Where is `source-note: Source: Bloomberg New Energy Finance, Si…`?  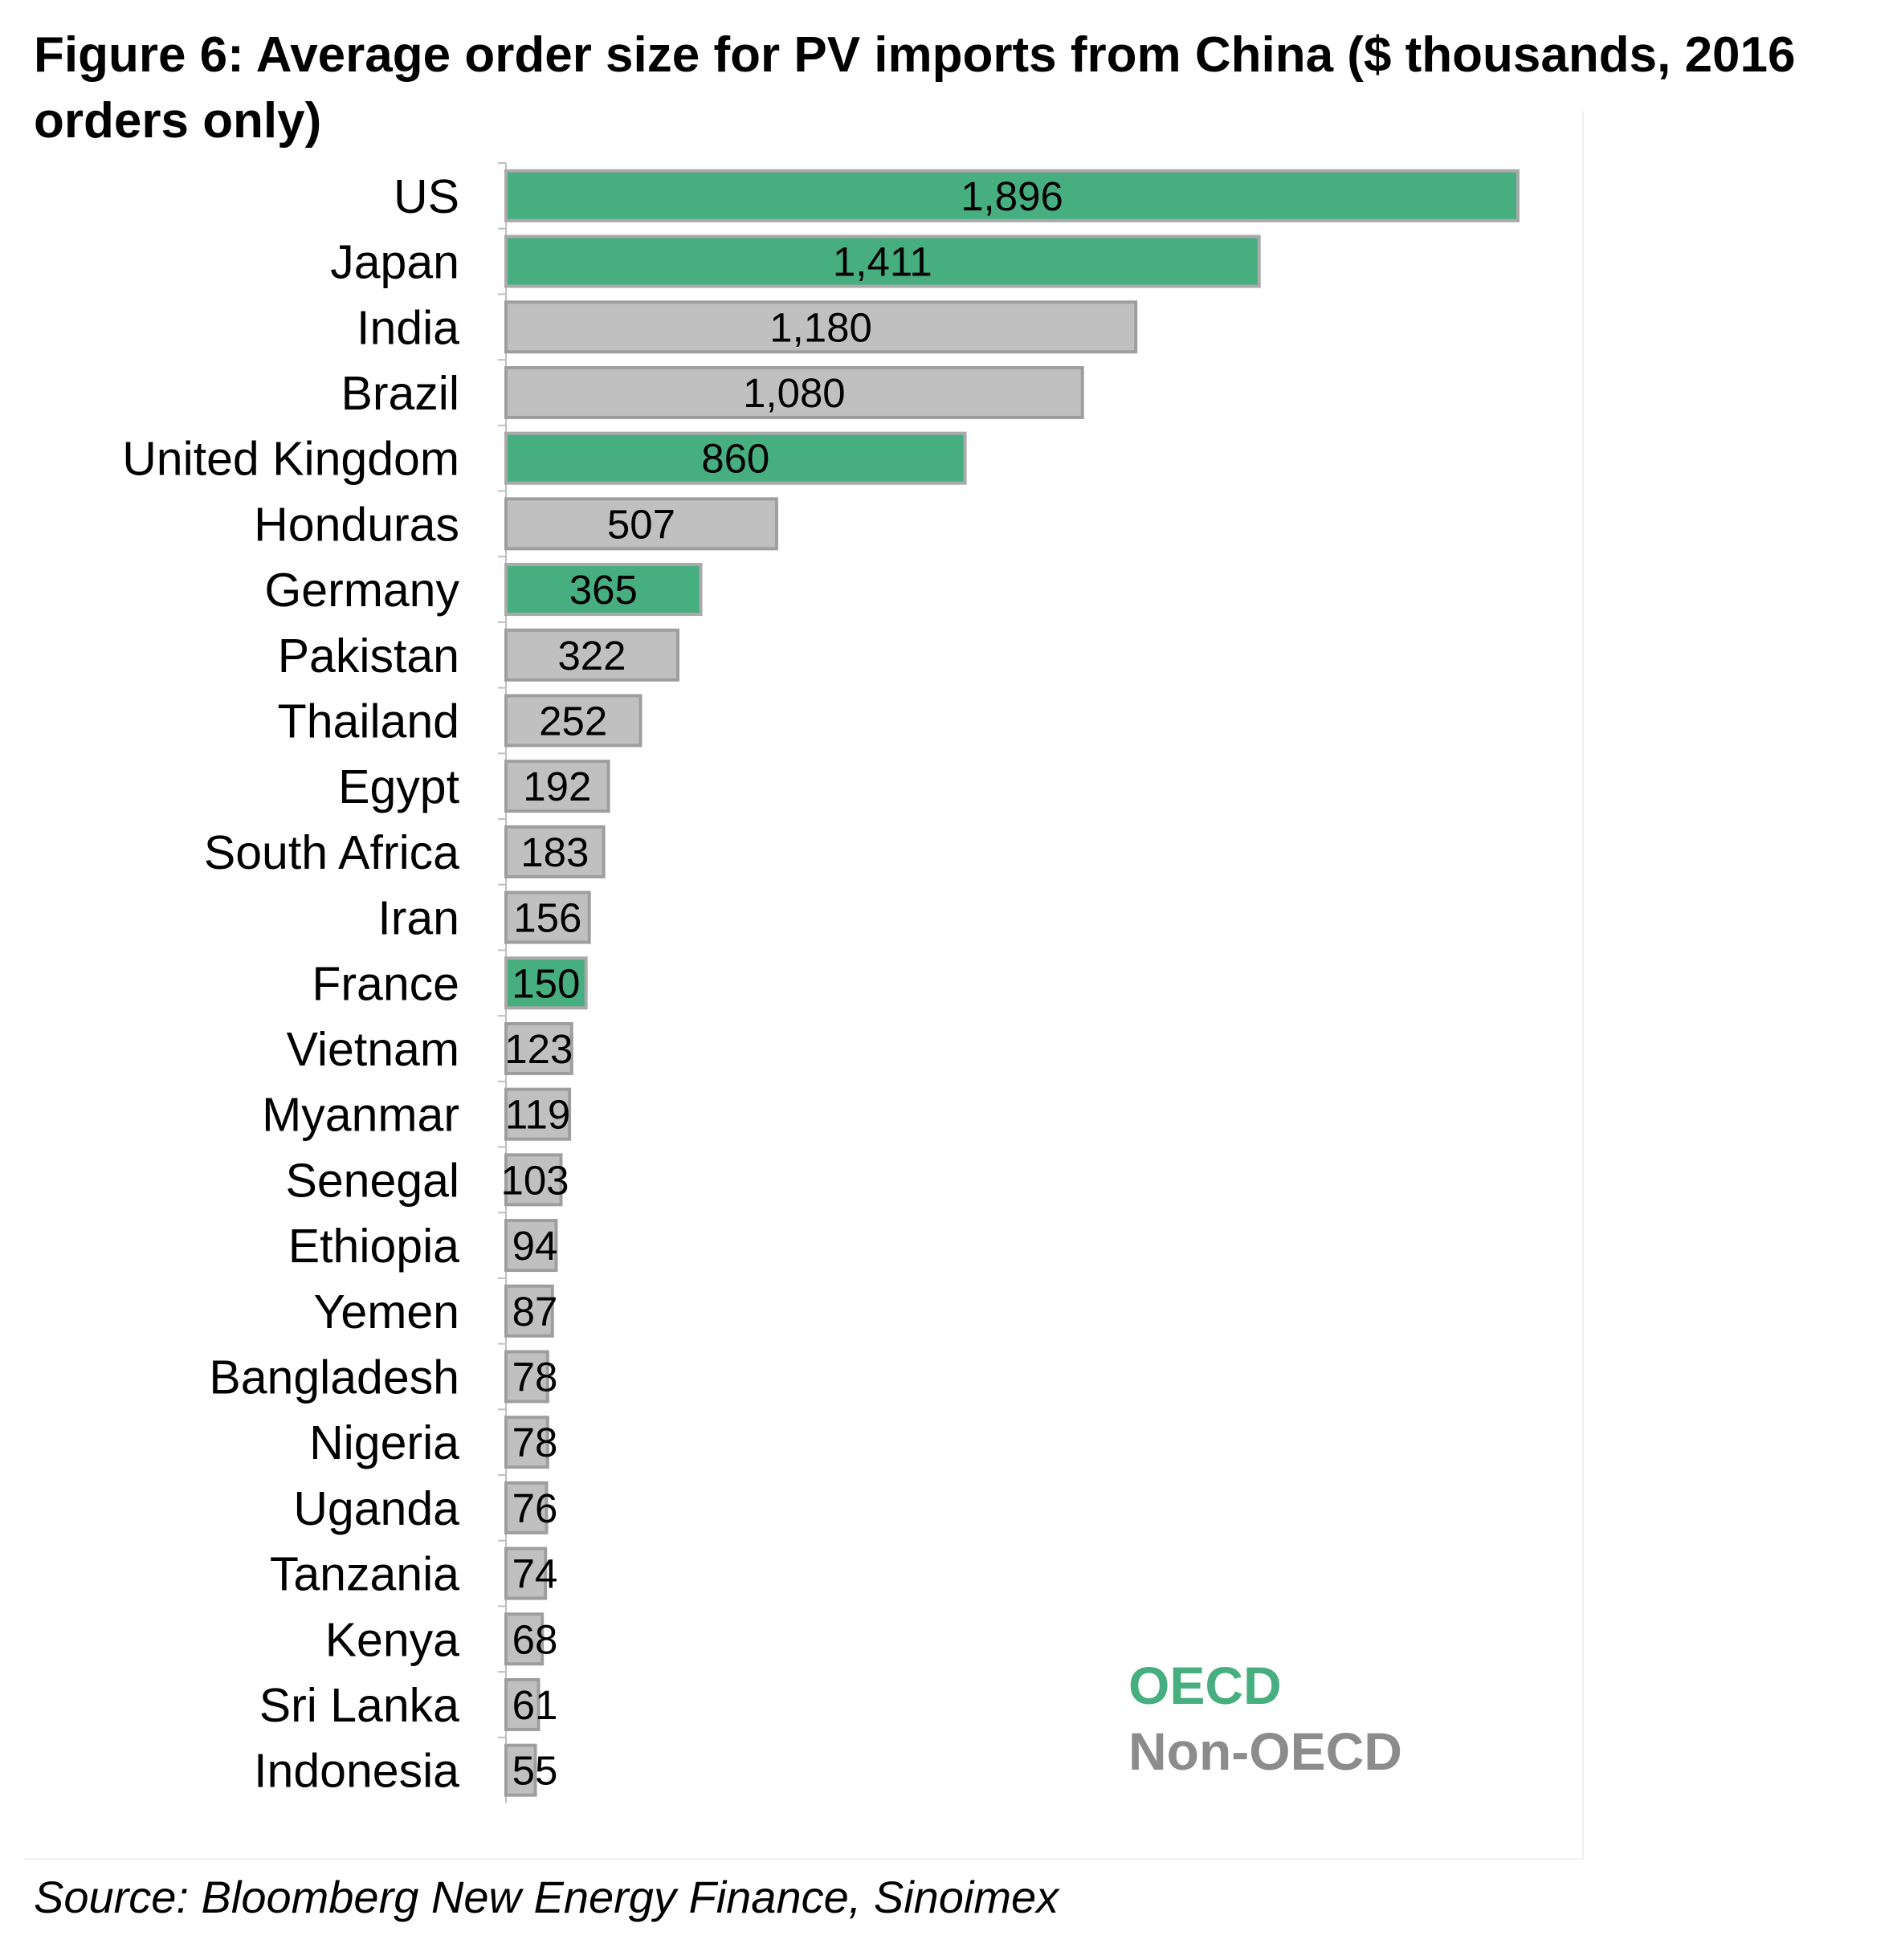
source-note: Source: Bloomberg New Energy Finance, Si… is located at coordinates (546, 1897).